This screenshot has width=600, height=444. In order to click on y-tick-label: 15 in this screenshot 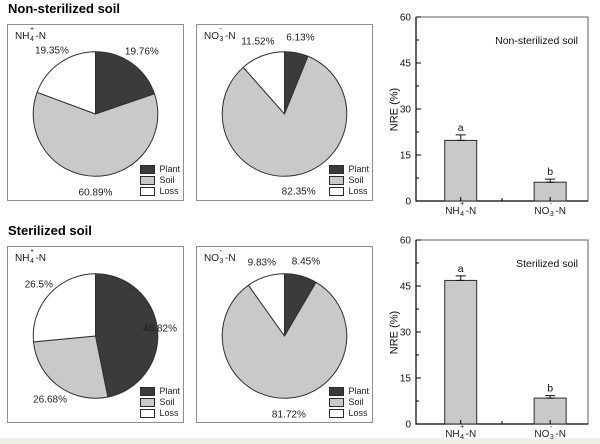, I will do `click(406, 156)`.